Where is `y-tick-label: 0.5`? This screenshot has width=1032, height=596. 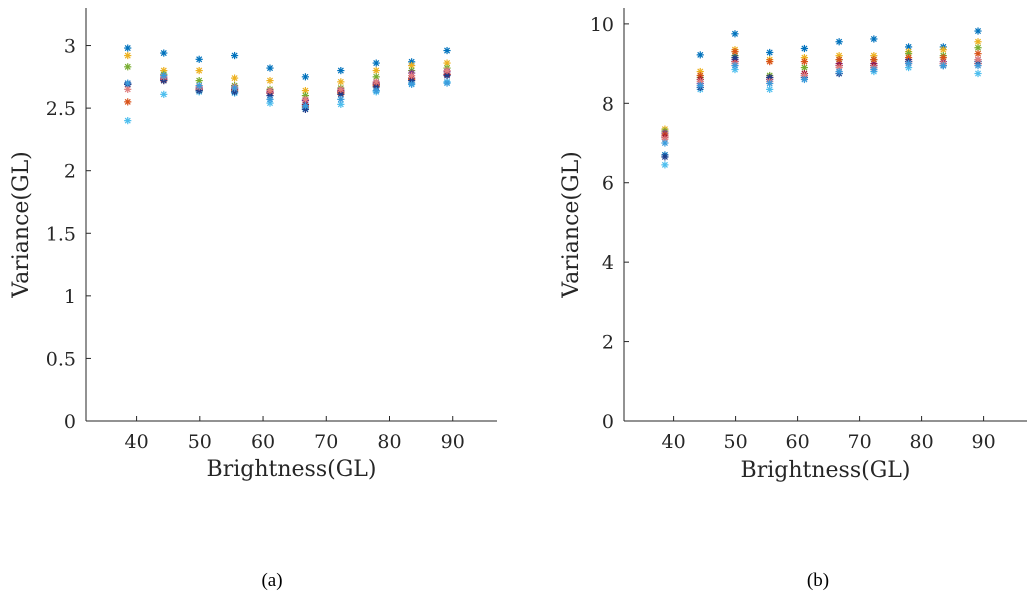 y-tick-label: 0.5 is located at coordinates (61, 359).